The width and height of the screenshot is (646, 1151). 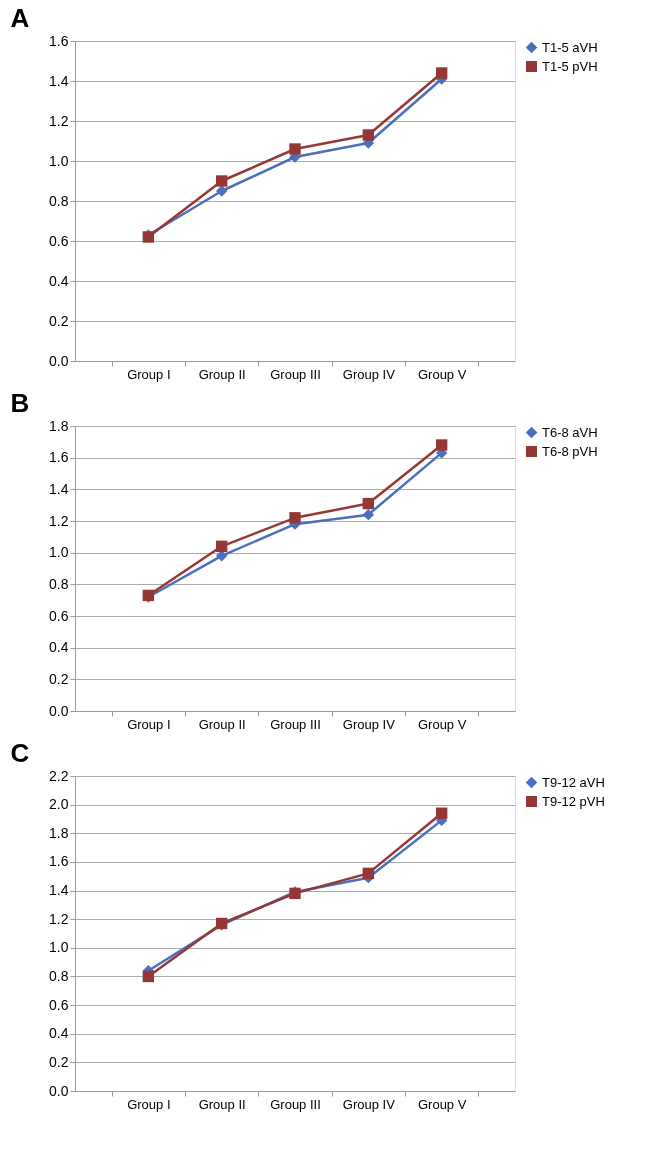 What do you see at coordinates (570, 66) in the screenshot?
I see `legend-label: T1-5 pVH` at bounding box center [570, 66].